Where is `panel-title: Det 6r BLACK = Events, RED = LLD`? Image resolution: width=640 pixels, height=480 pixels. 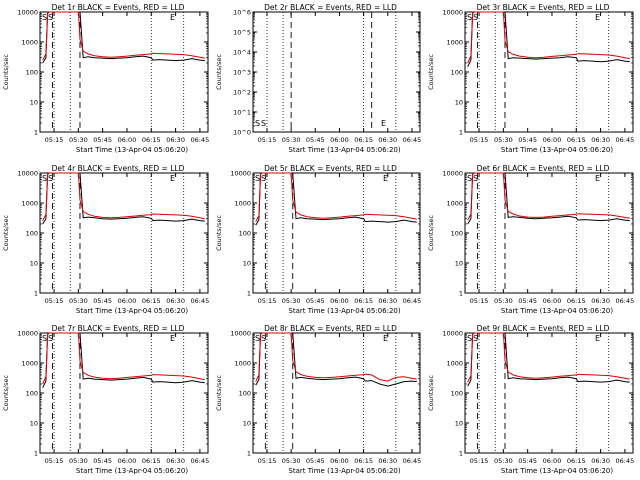 panel-title: Det 6r BLACK = Events, RED = LLD is located at coordinates (543, 168).